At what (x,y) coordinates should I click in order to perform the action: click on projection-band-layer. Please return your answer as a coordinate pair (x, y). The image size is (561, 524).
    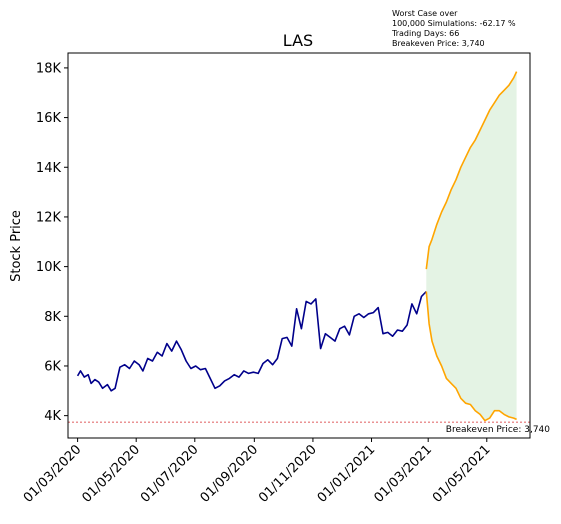
    Looking at the image, I should click on (471, 246).